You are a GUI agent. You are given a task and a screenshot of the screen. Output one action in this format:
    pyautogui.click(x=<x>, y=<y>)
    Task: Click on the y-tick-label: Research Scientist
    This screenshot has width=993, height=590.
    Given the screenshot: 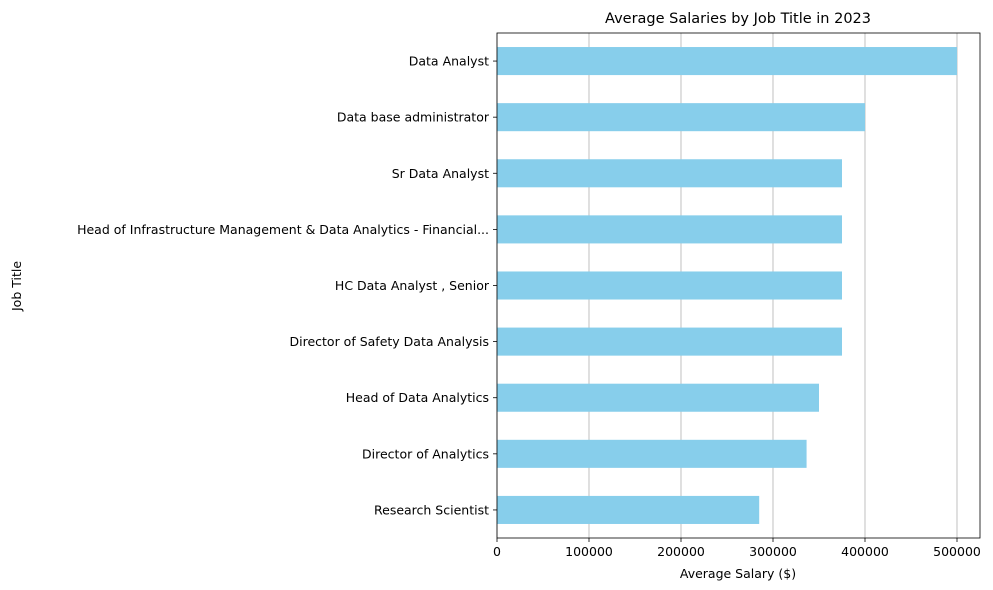 What is the action you would take?
    pyautogui.click(x=431, y=509)
    